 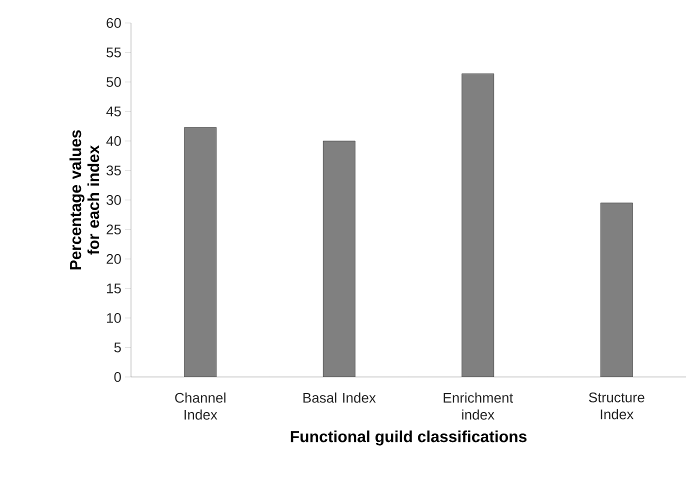 I want to click on y-tick-label: 10, so click(x=114, y=318).